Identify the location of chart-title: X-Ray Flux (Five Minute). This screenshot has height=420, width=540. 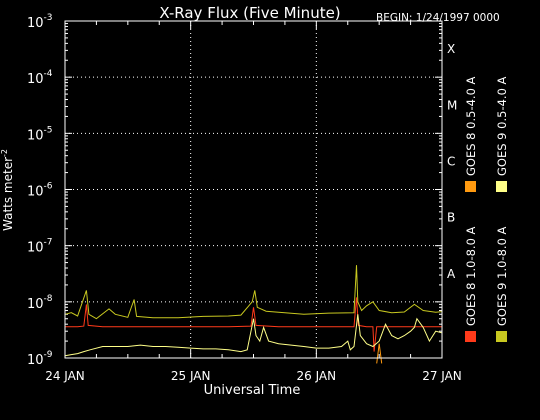
(249, 13).